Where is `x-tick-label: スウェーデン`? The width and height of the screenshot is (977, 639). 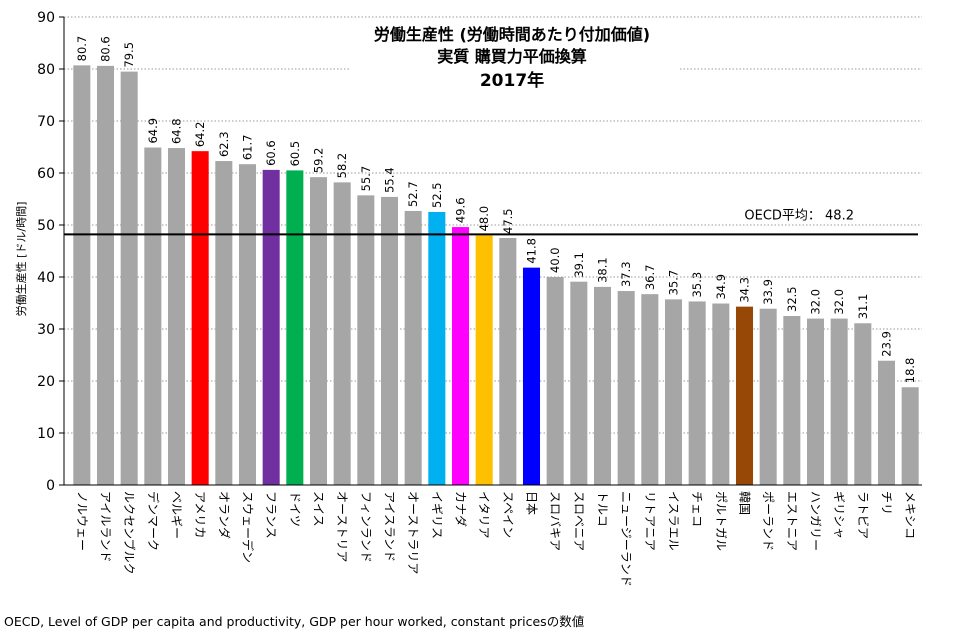
x-tick-label: スウェーデン is located at coordinates (248, 527).